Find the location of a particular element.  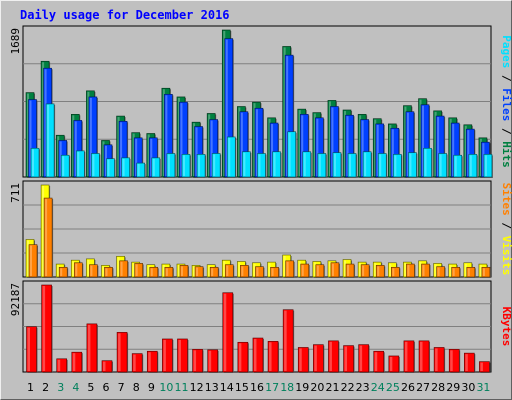

x-tick-label: 26 is located at coordinates (408, 387).